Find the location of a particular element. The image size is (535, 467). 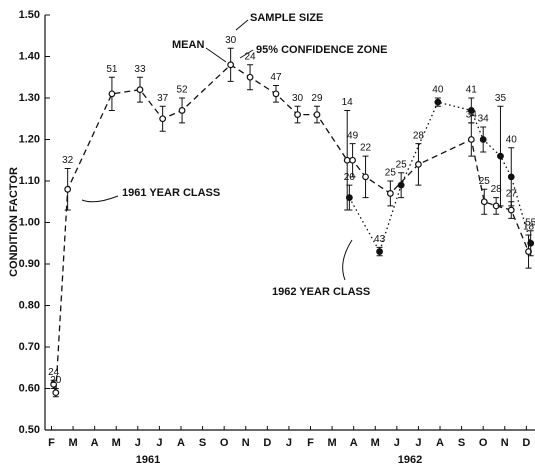

series-label: 1962 YEAR CLASS is located at coordinates (321, 292).